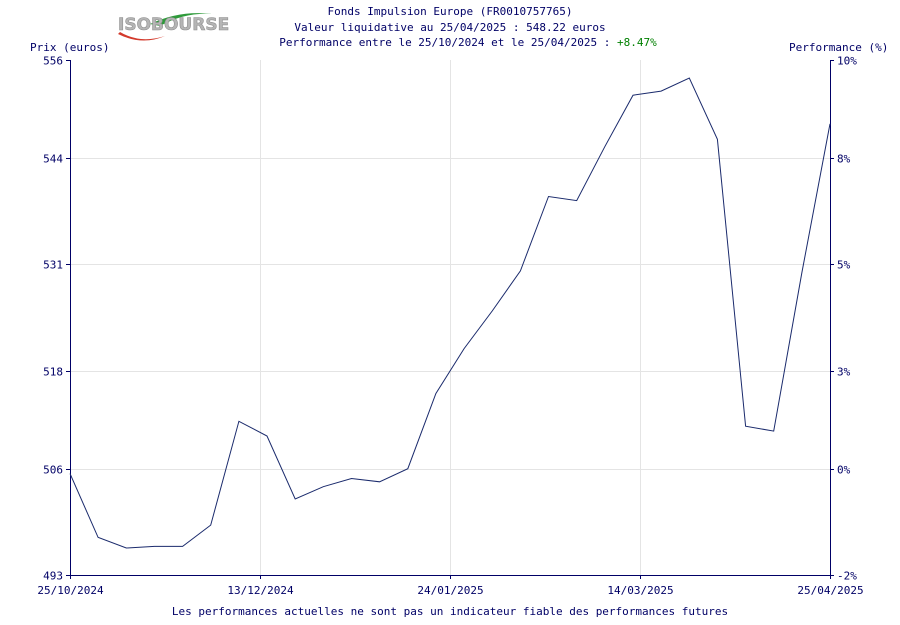 The height and width of the screenshot is (625, 900). Describe the element at coordinates (53, 159) in the screenshot. I see `y-tick-label: 544` at that location.